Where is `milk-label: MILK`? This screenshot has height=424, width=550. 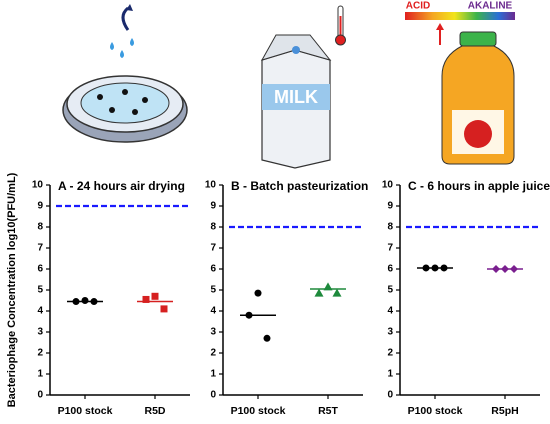
milk-label: MILK is located at coordinates (296, 97).